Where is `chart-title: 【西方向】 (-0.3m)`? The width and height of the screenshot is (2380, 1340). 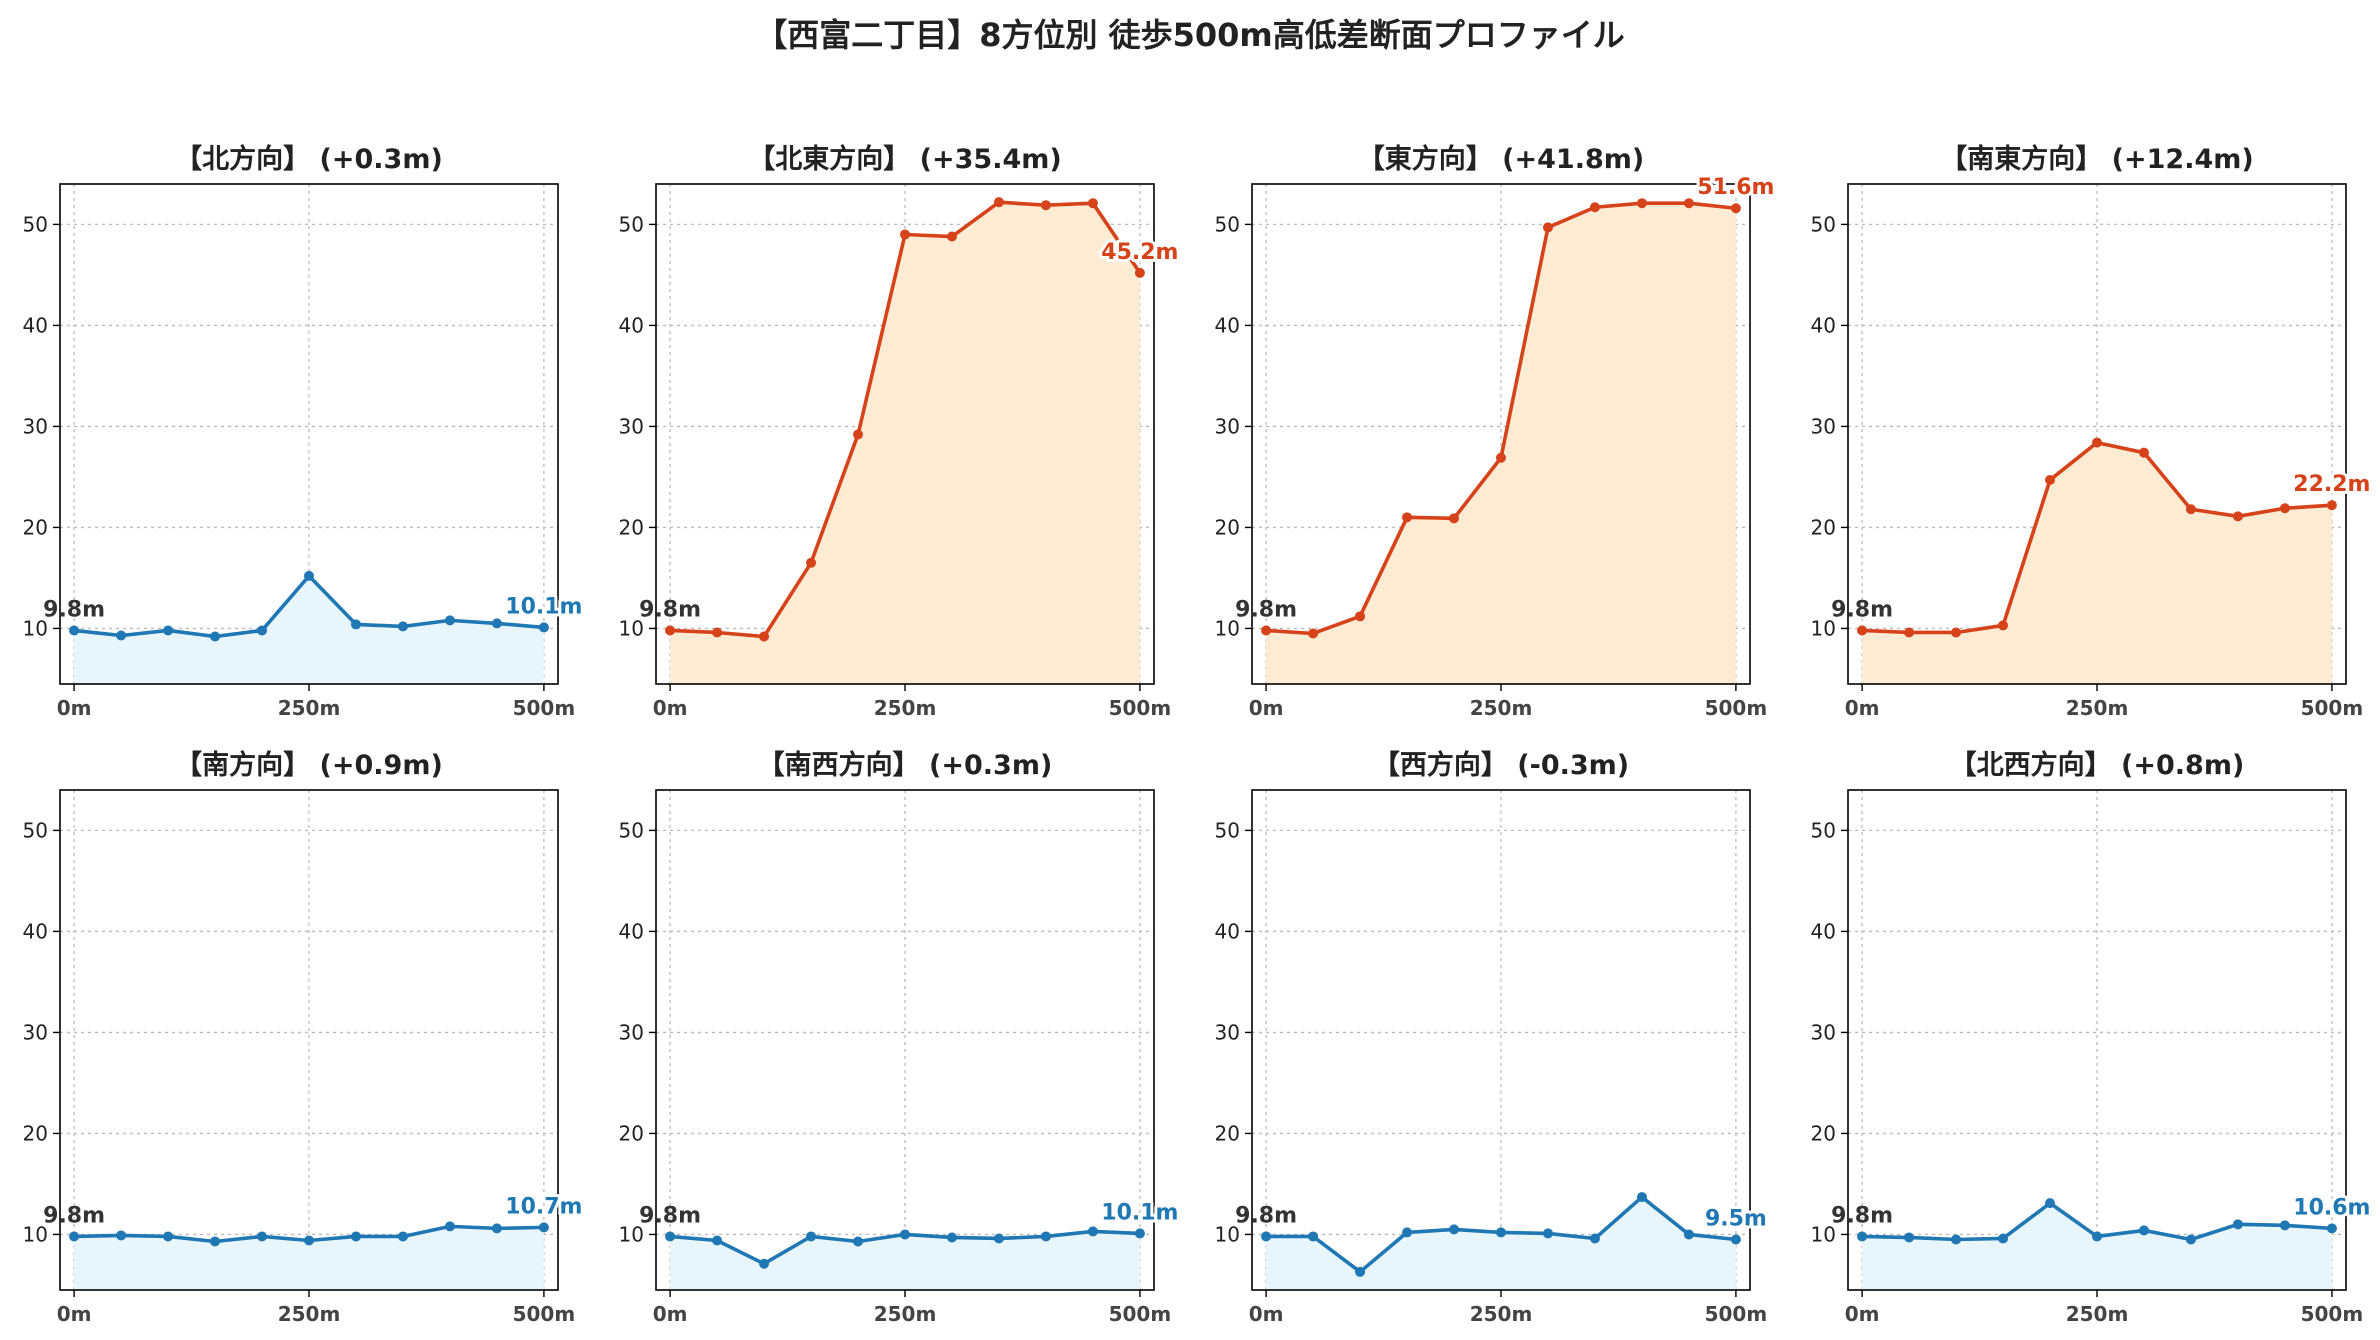 chart-title: 【西方向】 (-0.3m) is located at coordinates (1501, 765).